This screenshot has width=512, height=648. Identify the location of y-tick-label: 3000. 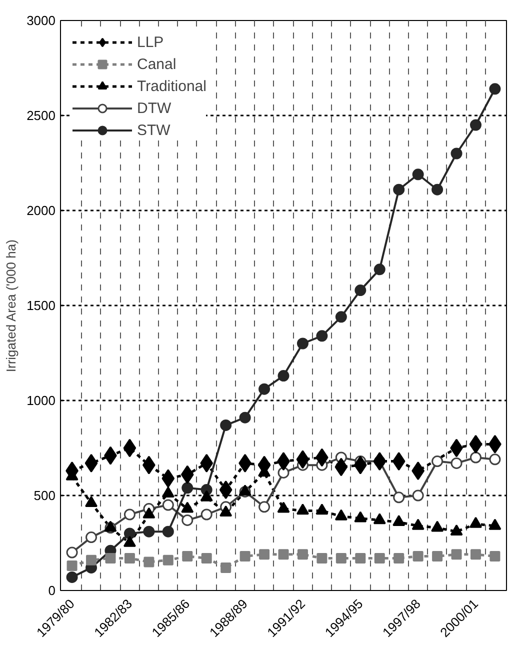
(41, 20).